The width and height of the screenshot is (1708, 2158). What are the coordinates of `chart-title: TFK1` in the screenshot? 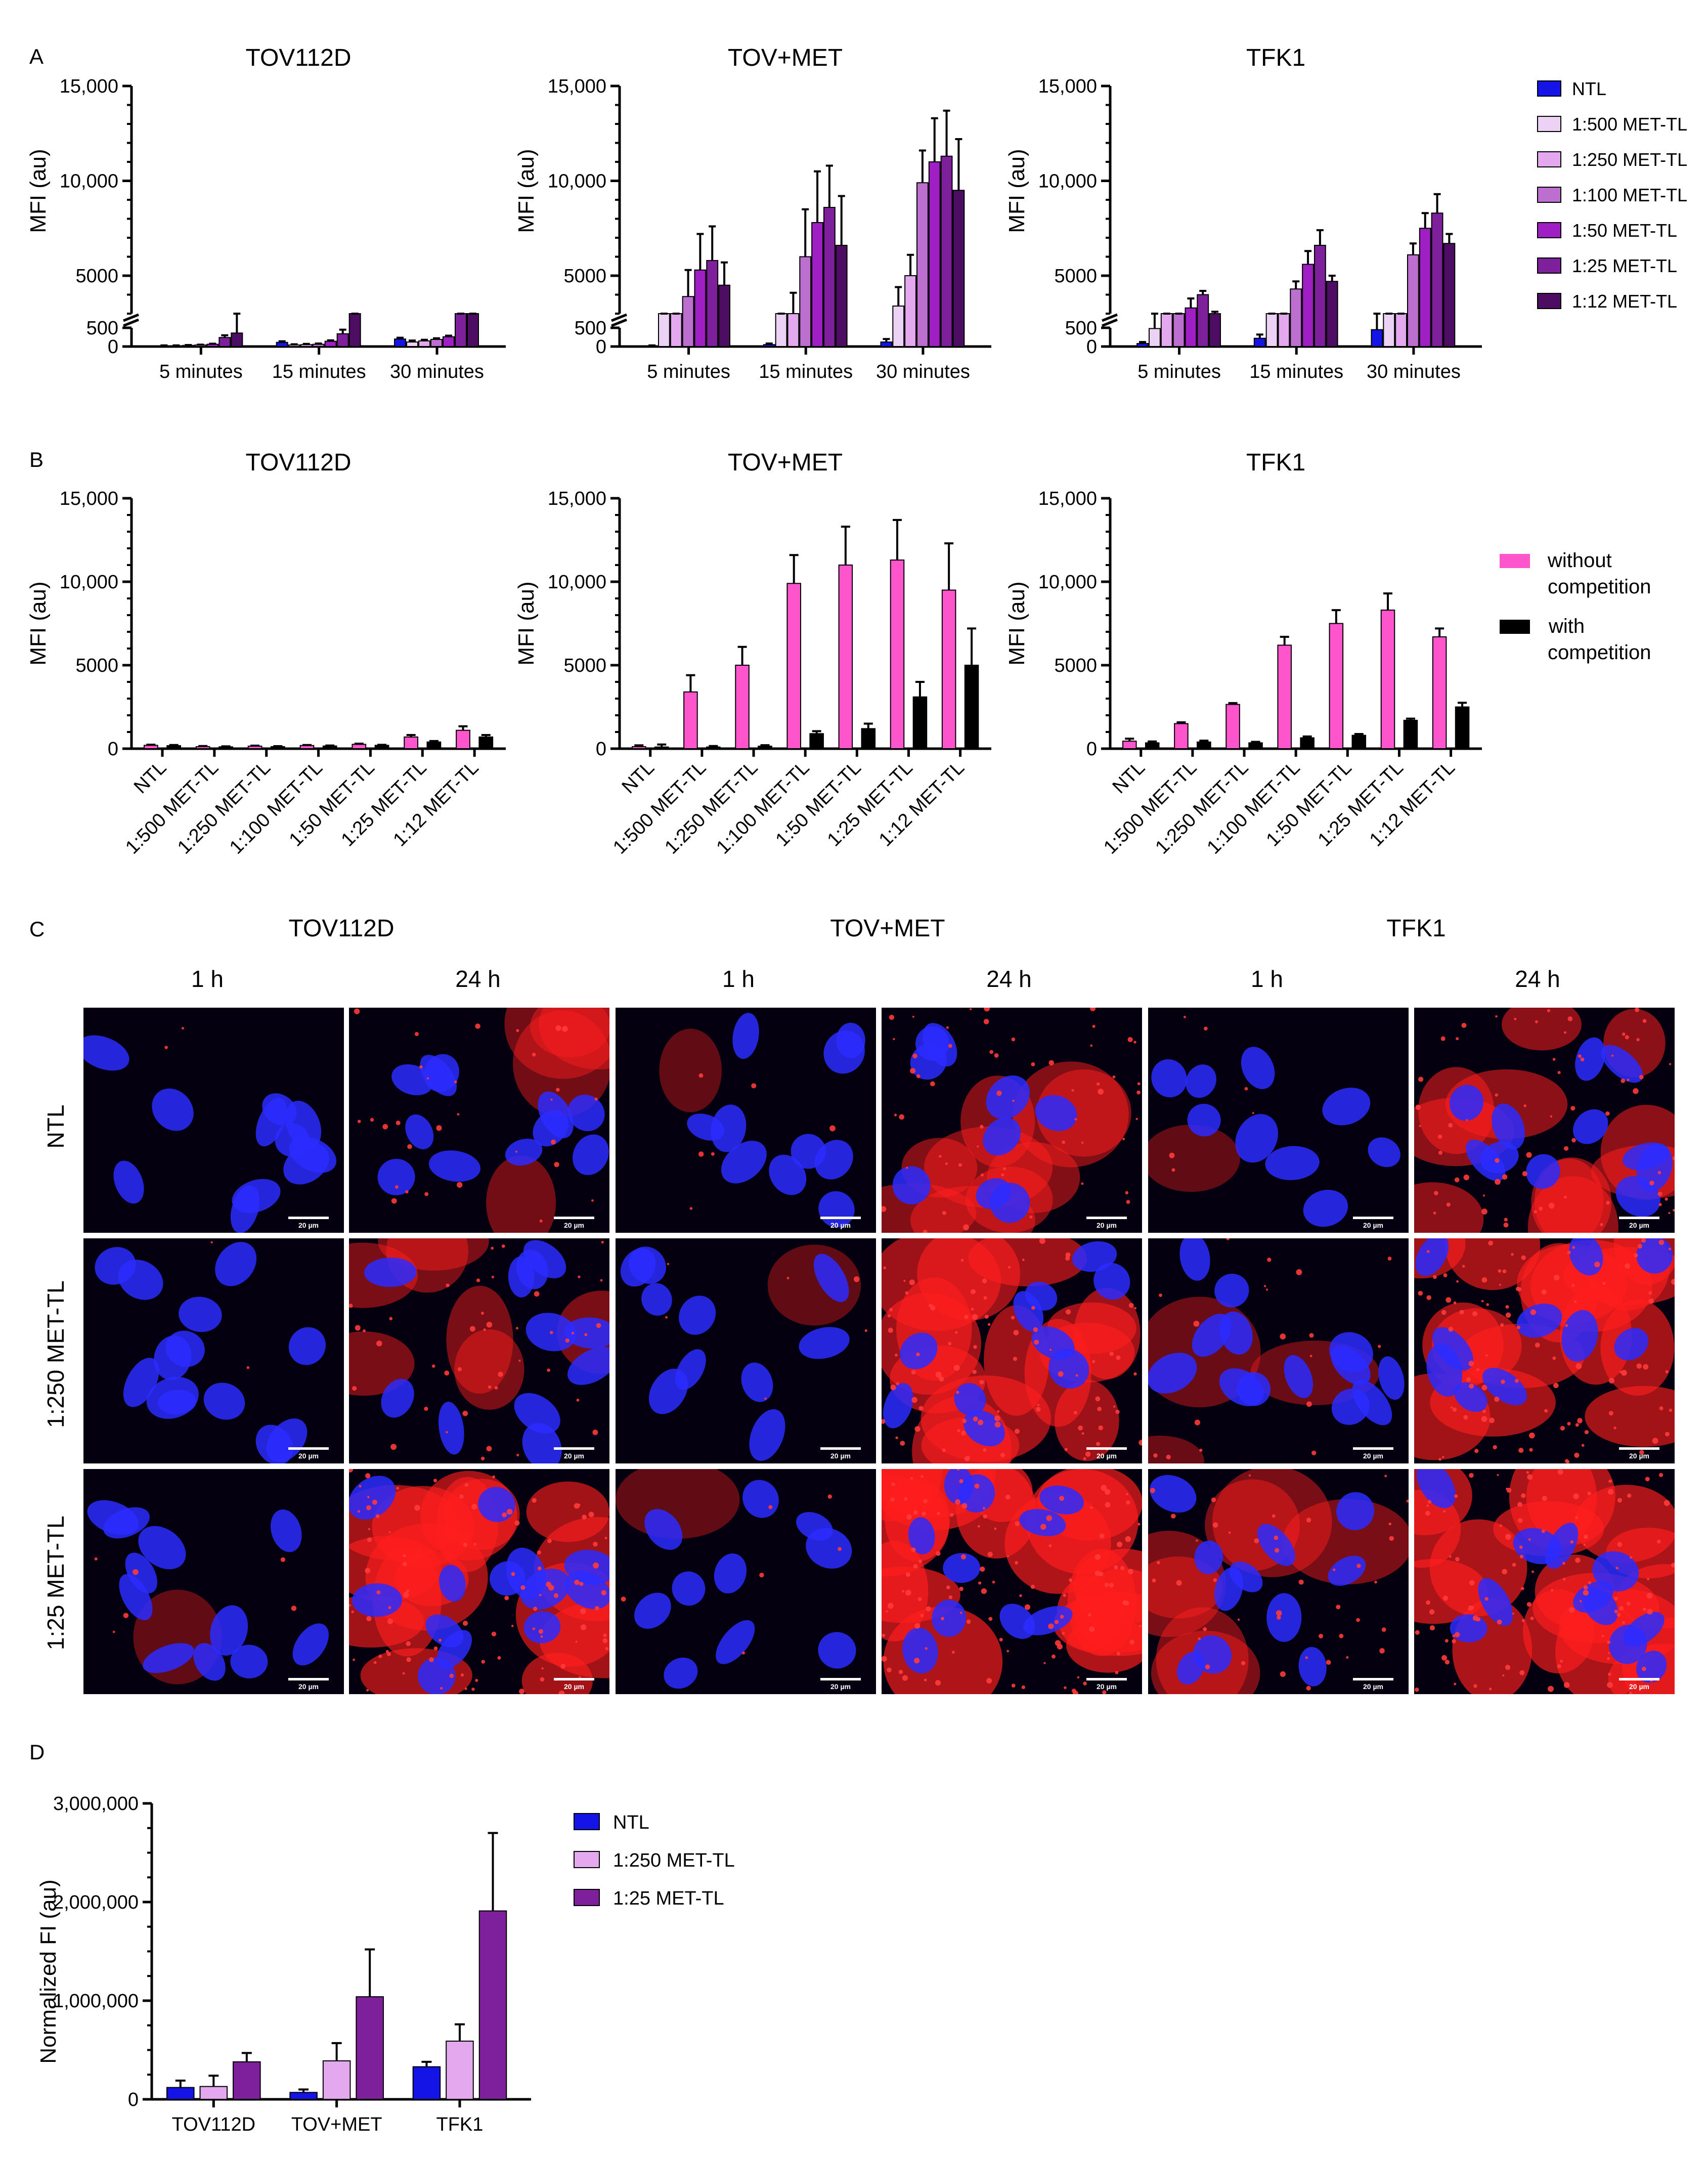 It's located at (1276, 58).